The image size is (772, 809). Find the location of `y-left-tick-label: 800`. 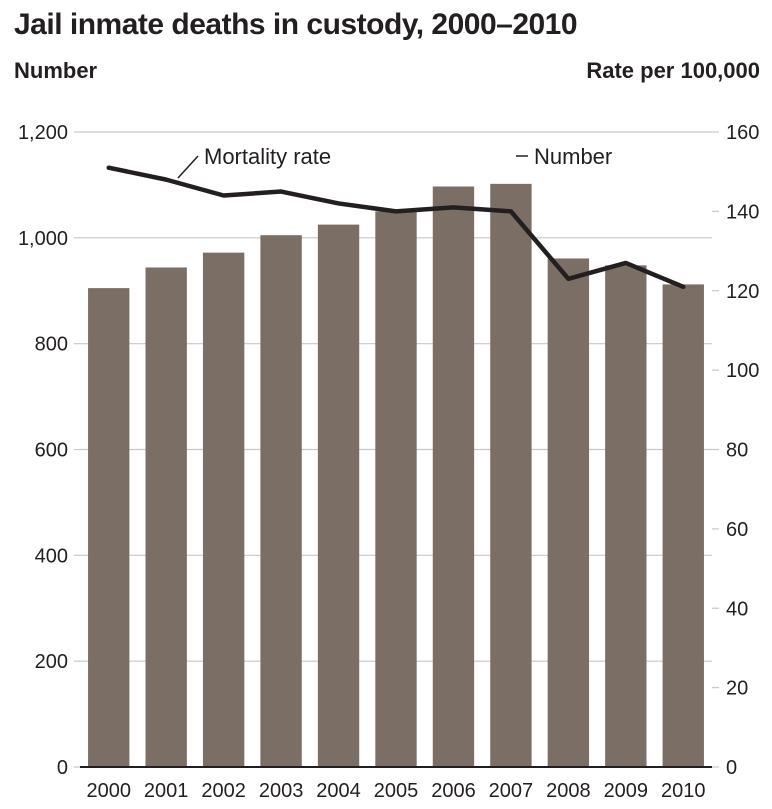

y-left-tick-label: 800 is located at coordinates (51, 345).